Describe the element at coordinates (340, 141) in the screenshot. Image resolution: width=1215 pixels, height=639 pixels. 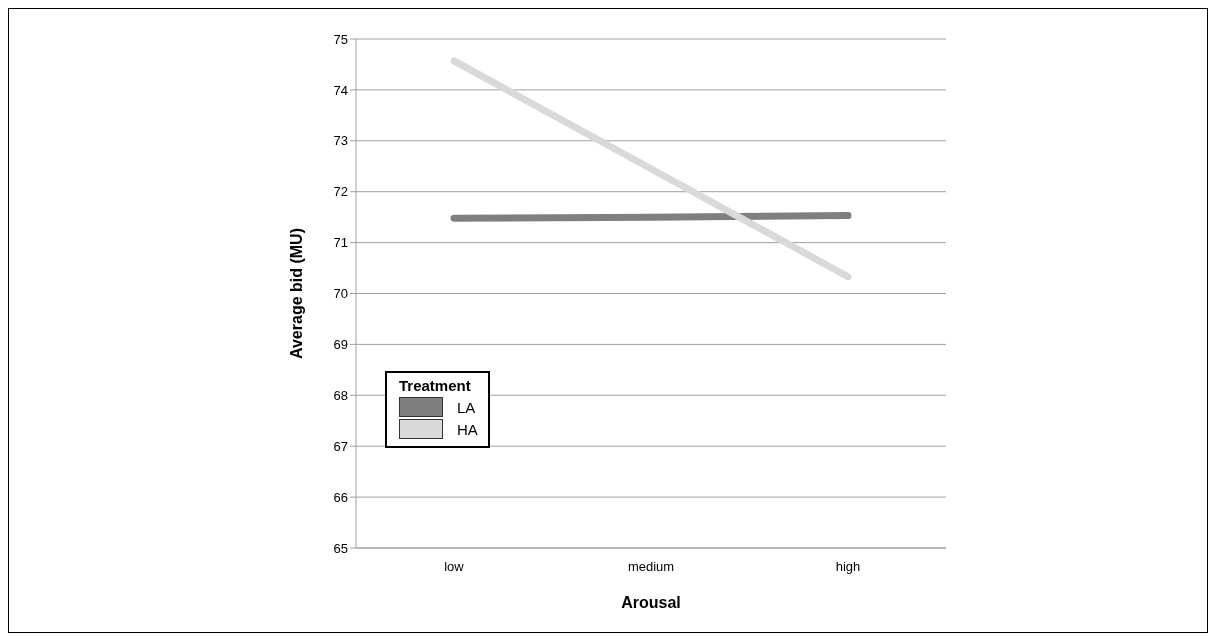
I see `y-tick-label: 73` at that location.